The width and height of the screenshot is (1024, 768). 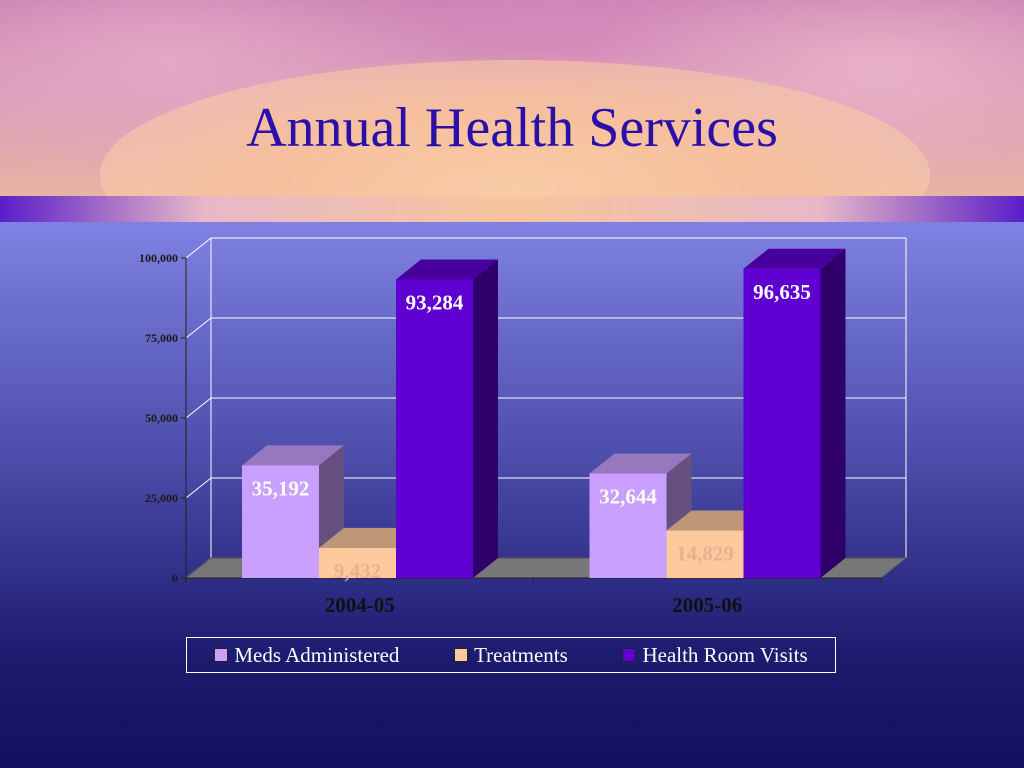 What do you see at coordinates (357, 571) in the screenshot?
I see `data-label: 9,432` at bounding box center [357, 571].